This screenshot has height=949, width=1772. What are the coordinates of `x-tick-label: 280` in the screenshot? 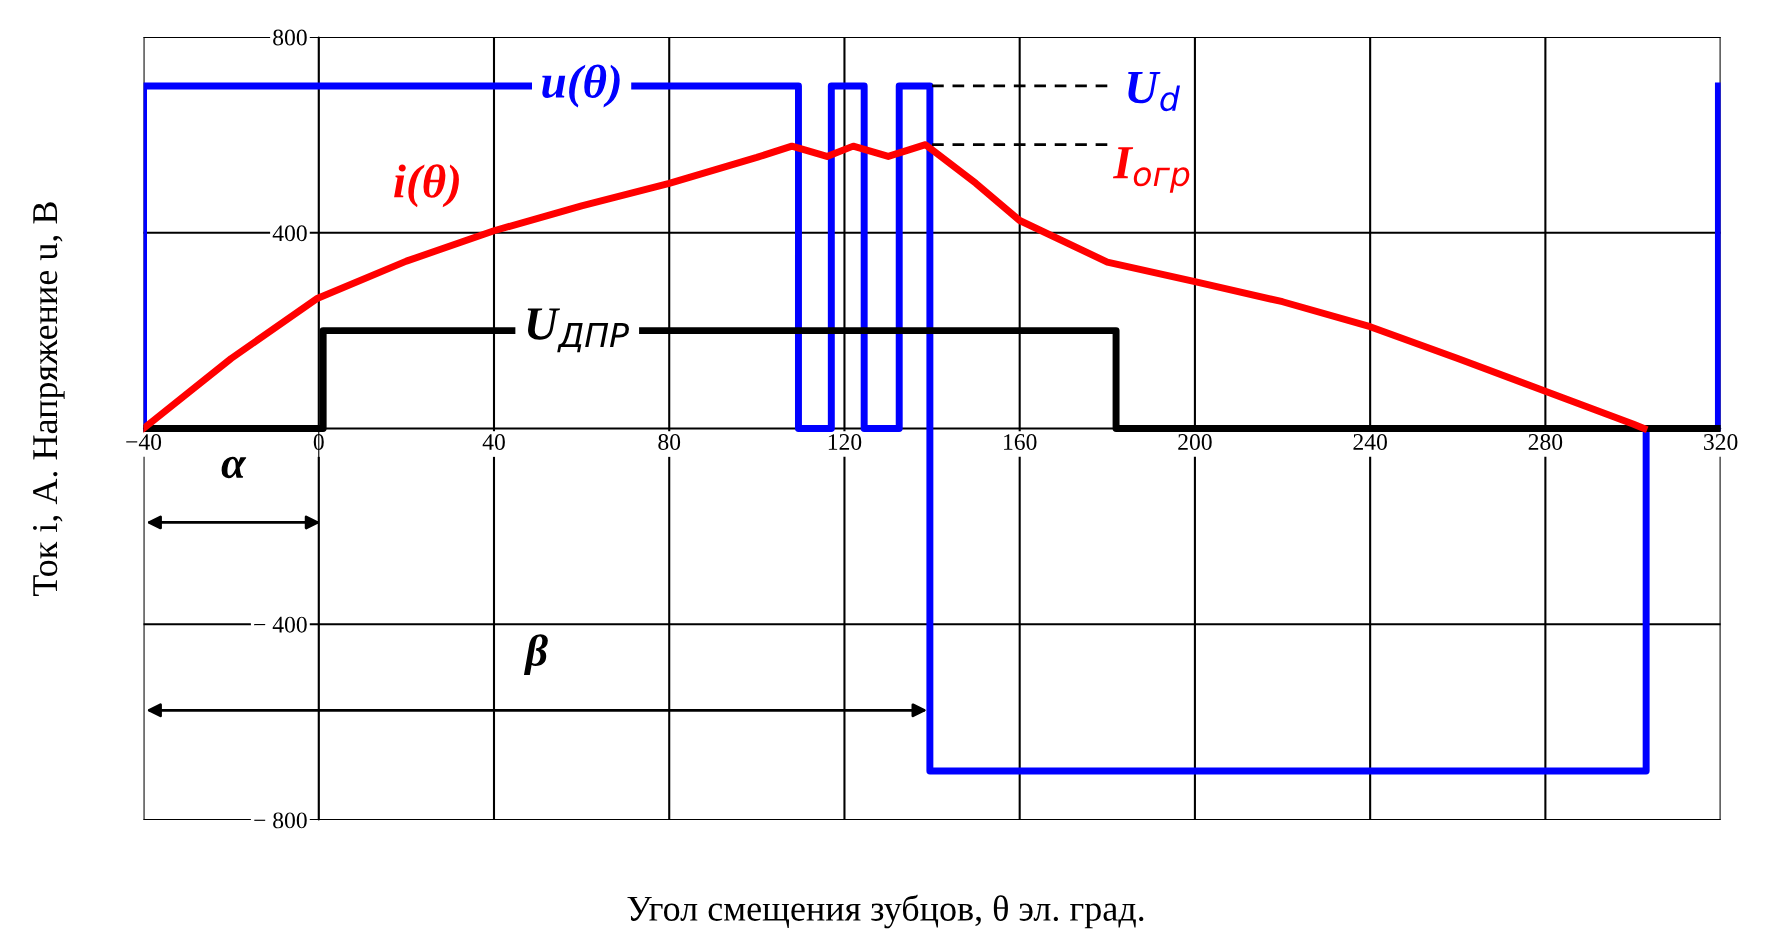 It's located at (1545, 442).